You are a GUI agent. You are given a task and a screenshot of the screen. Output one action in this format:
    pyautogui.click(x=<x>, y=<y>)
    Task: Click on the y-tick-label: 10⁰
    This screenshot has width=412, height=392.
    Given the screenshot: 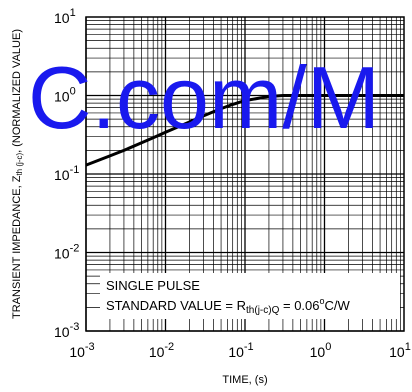 What is the action you would take?
    pyautogui.click(x=65, y=95)
    